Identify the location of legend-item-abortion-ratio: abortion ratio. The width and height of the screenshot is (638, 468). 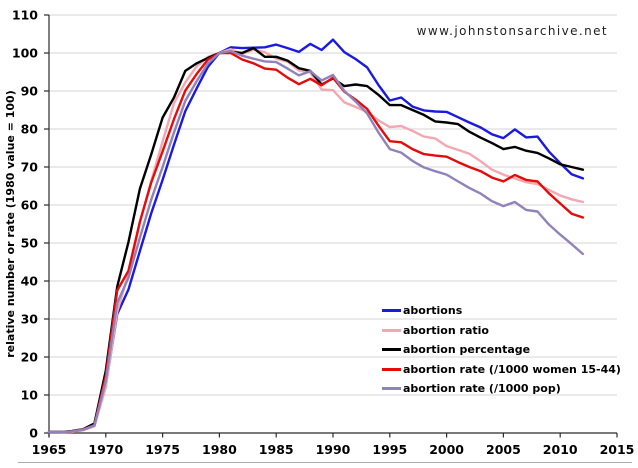
(501, 331).